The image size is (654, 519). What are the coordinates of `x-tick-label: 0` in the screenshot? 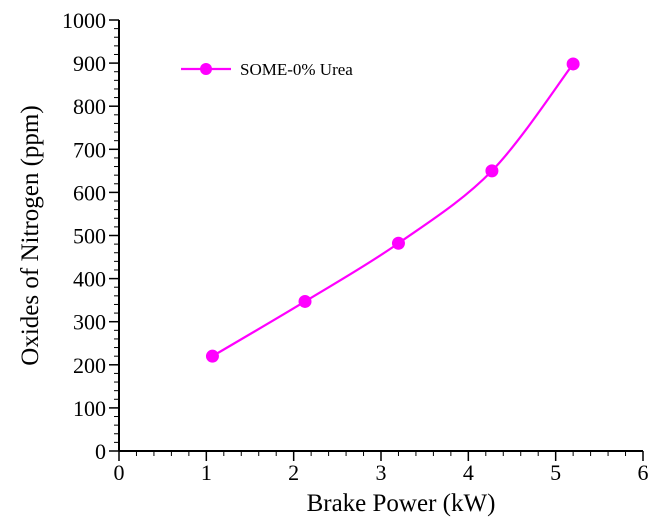 It's located at (119, 472).